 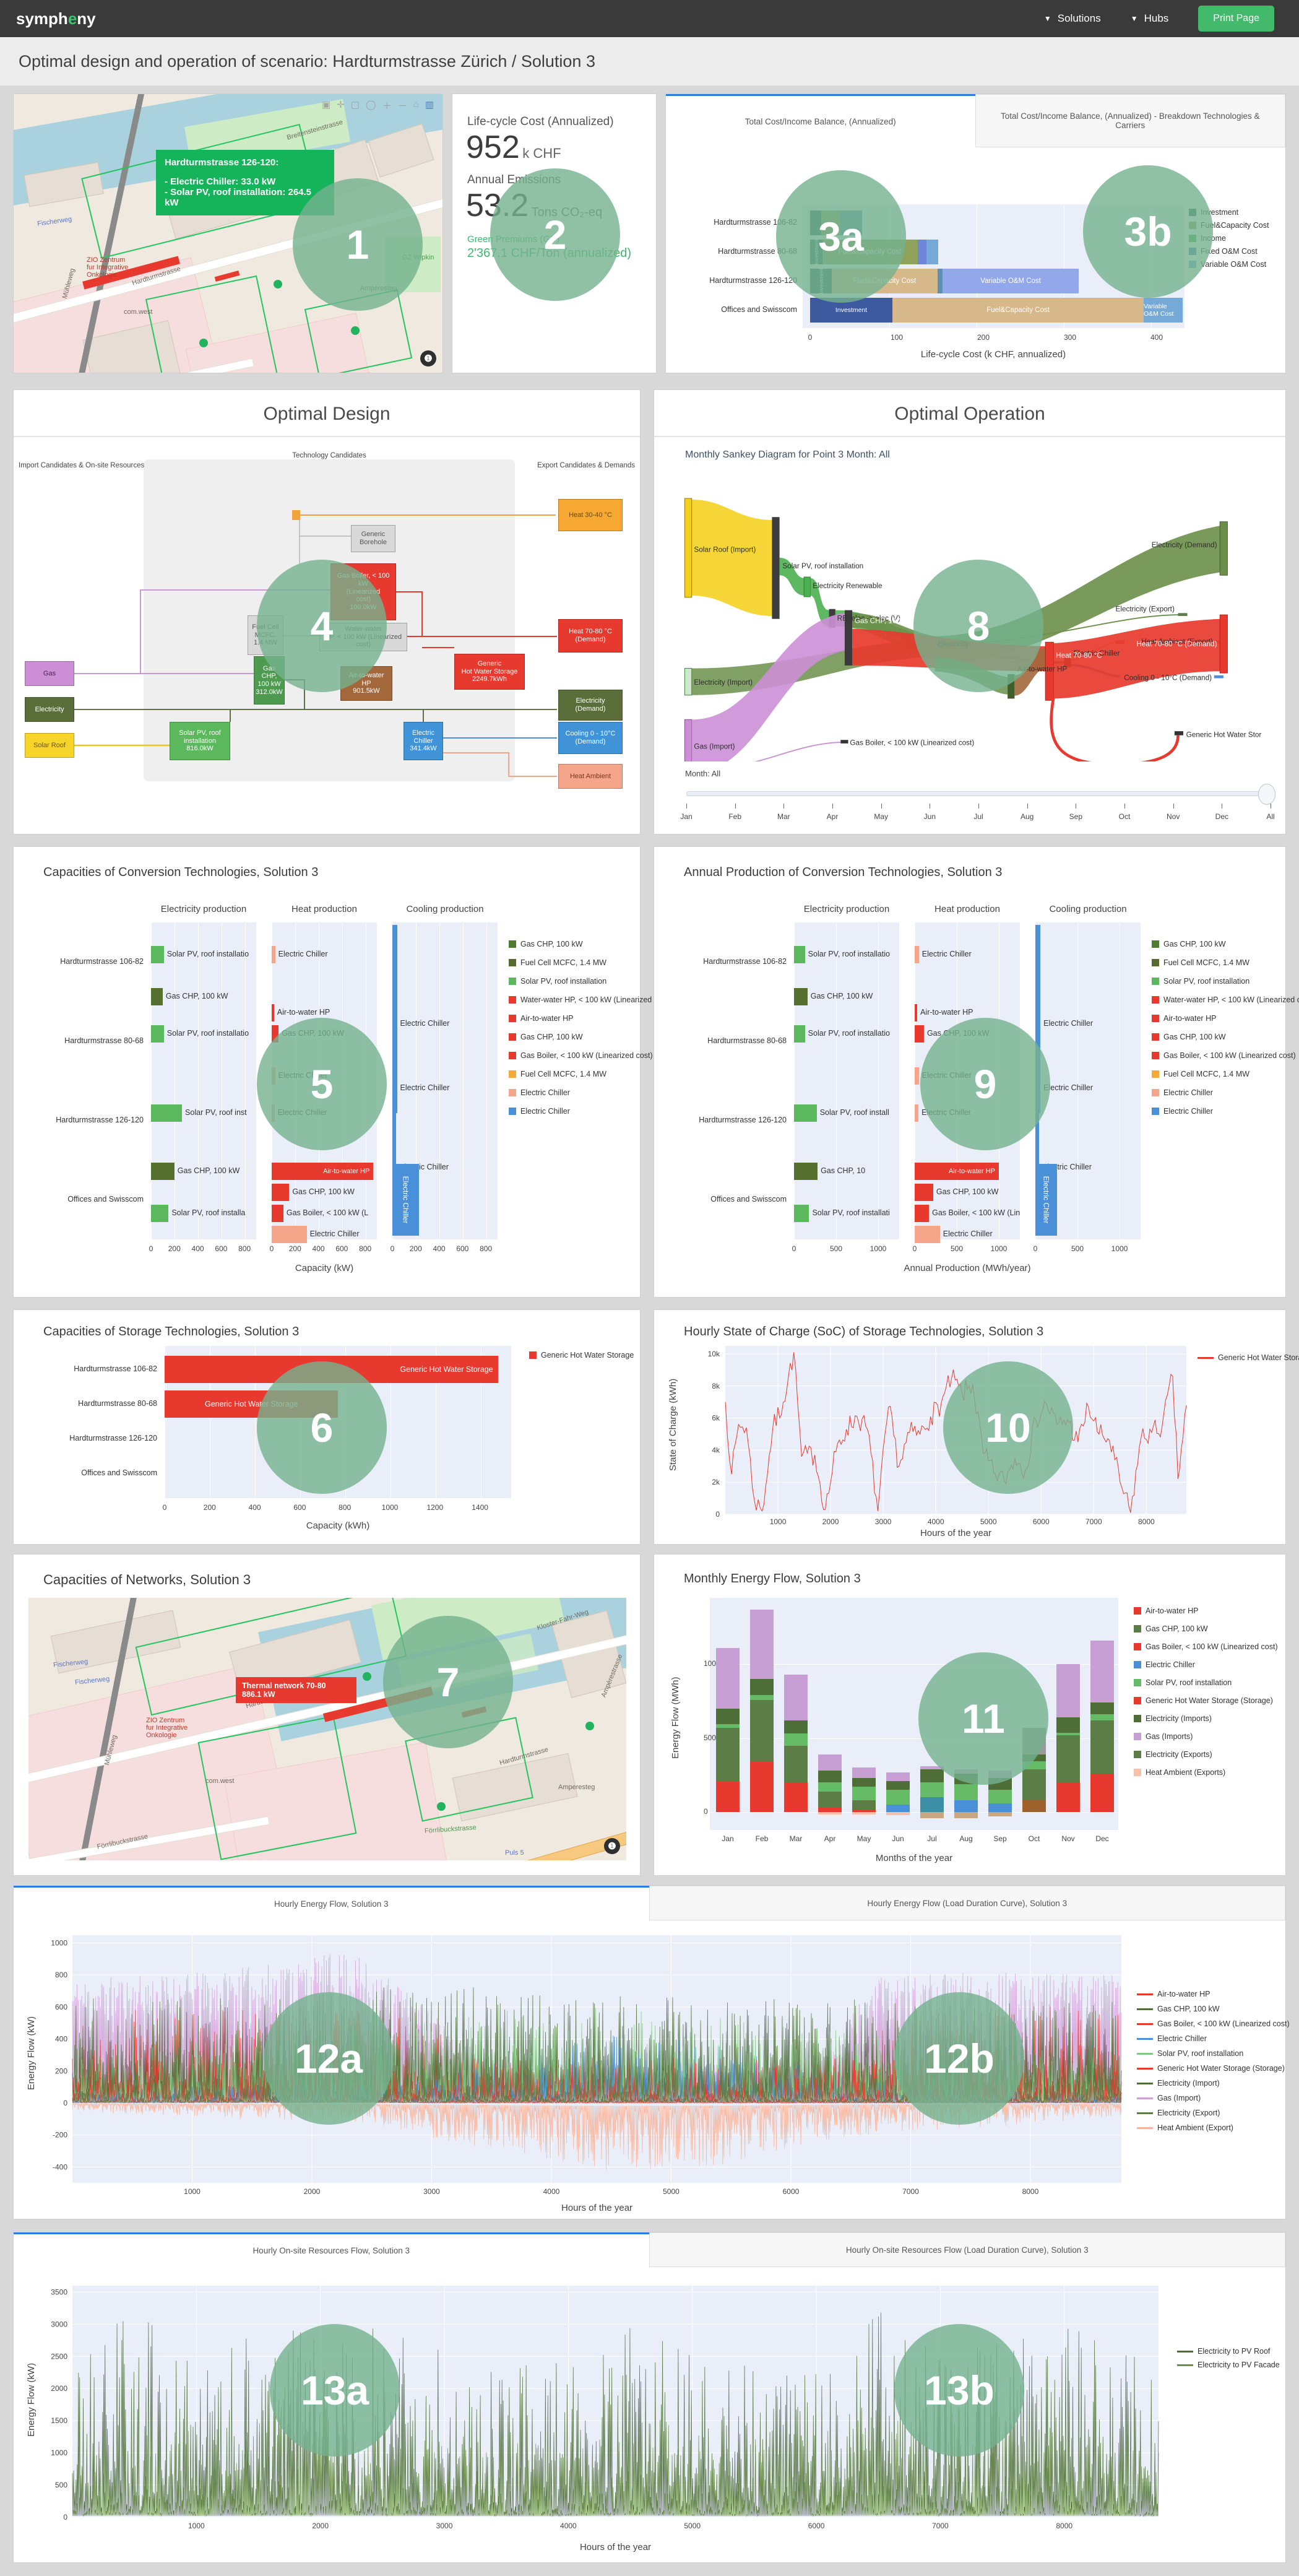 What do you see at coordinates (1173, 816) in the screenshot?
I see `slider-tick-label: Nov` at bounding box center [1173, 816].